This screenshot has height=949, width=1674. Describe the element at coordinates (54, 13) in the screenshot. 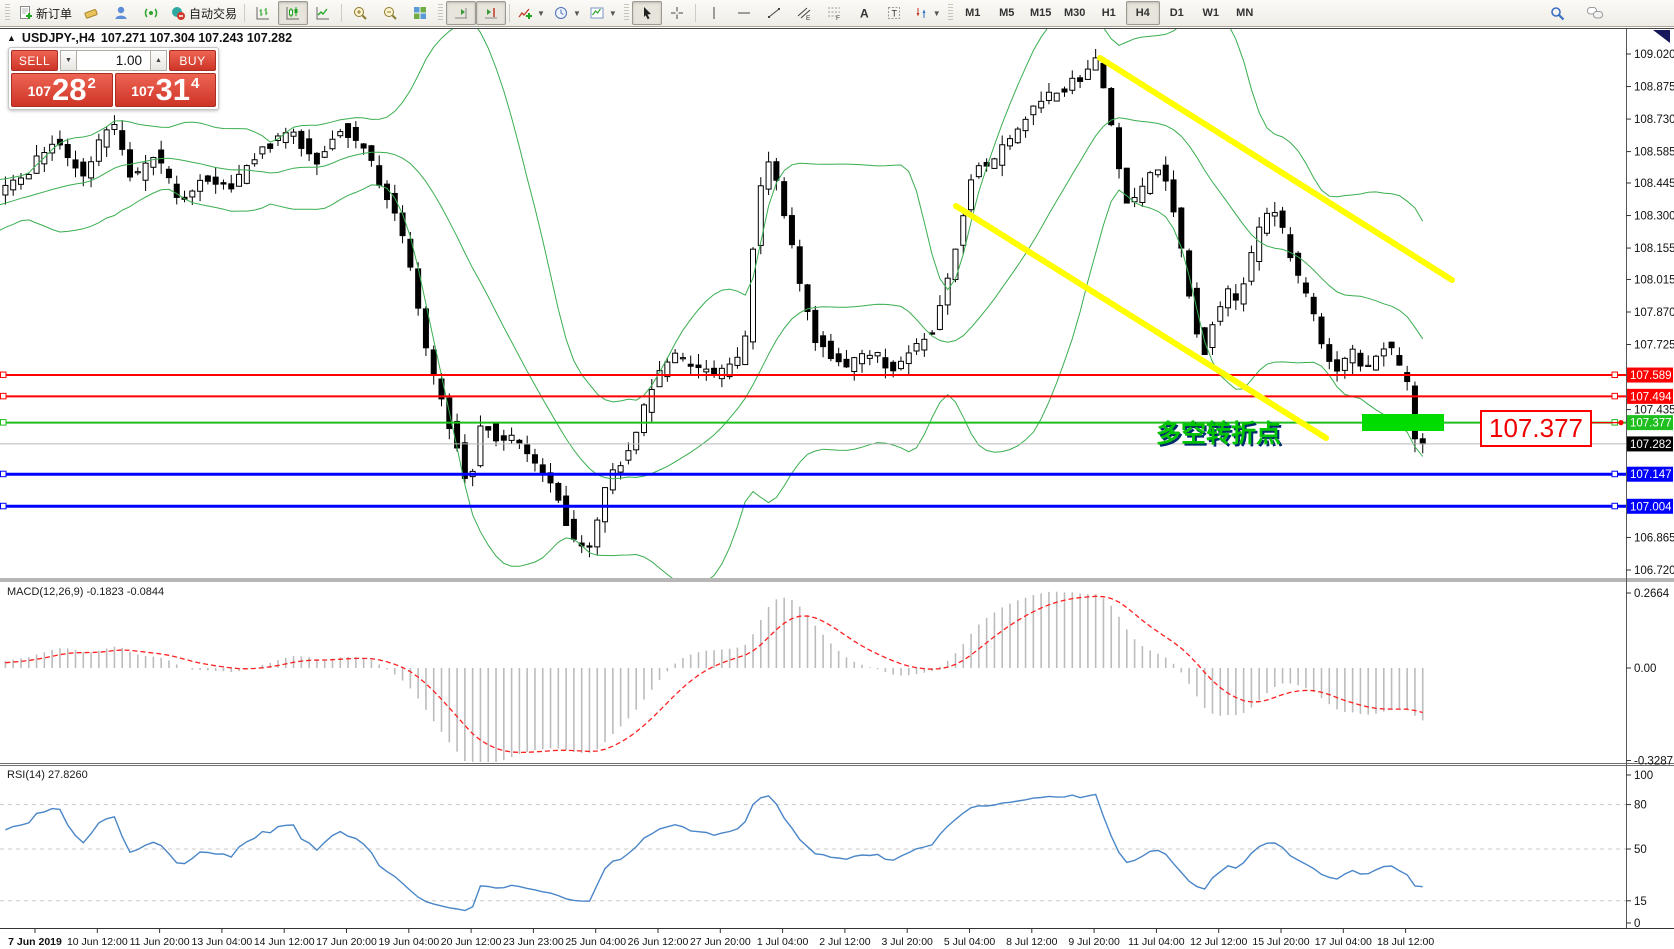

I see `new-order-label: 新订单` at that location.